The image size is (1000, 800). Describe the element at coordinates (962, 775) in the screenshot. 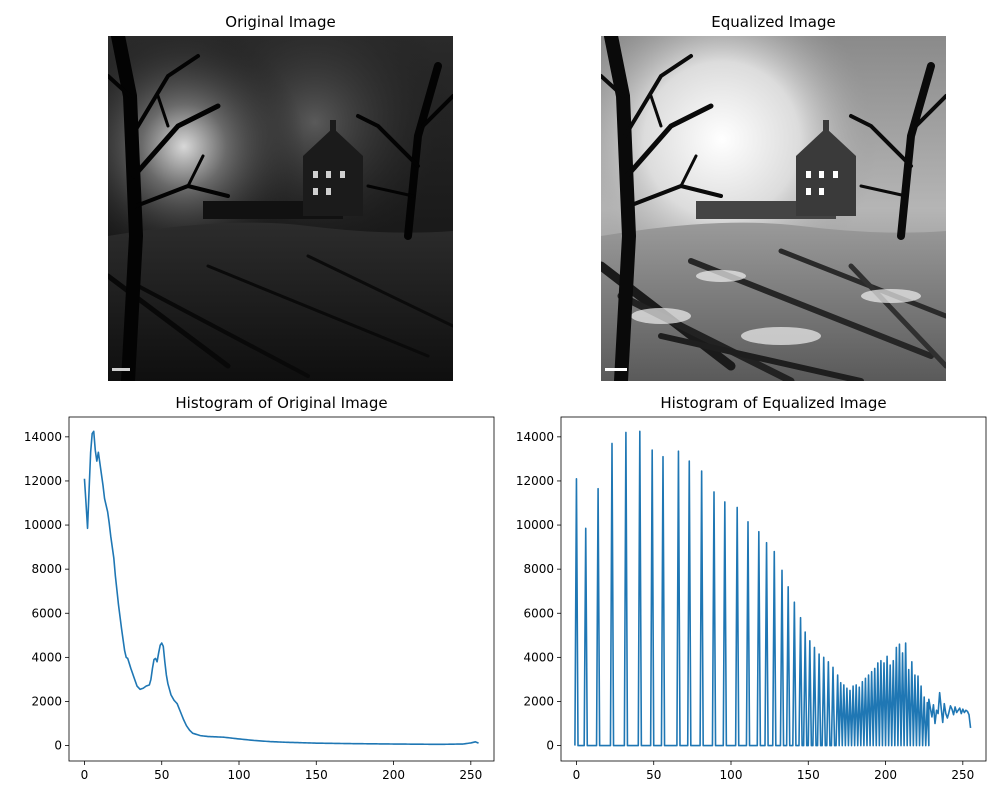

I see `equalized-xtick-label: 250` at that location.